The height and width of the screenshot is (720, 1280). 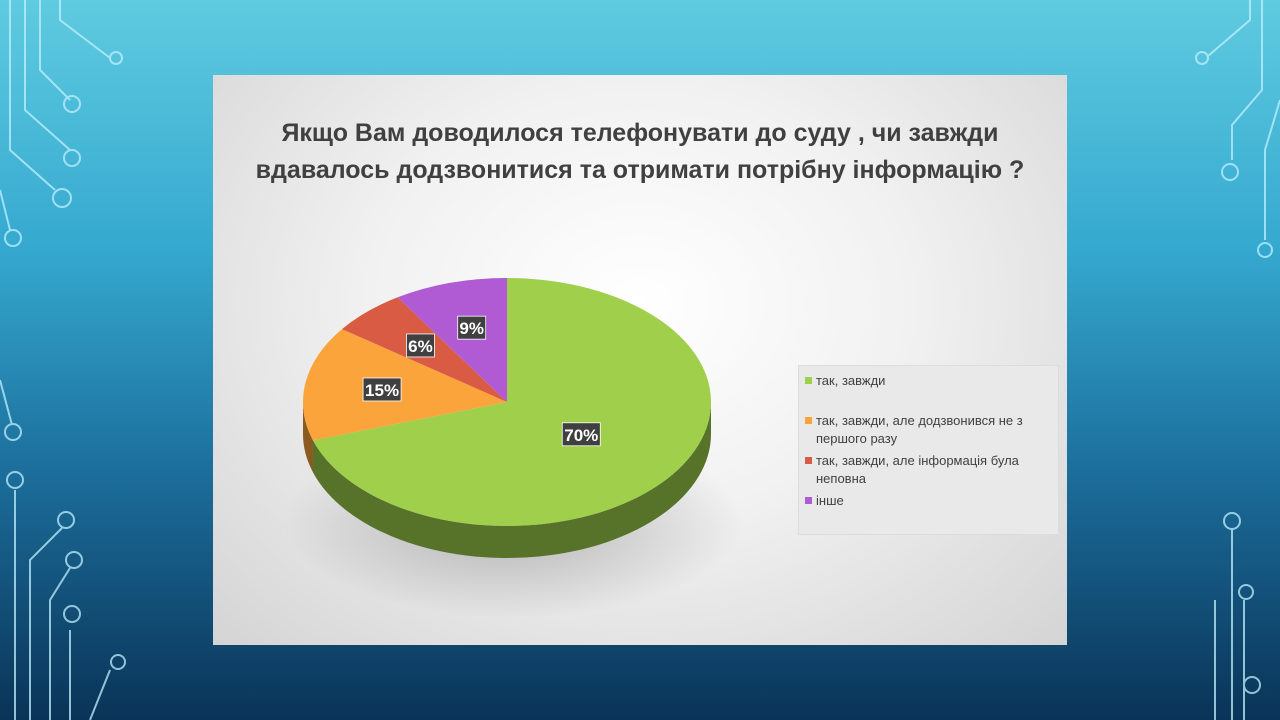 I want to click on data-label-text-4: 9%, so click(x=471, y=328).